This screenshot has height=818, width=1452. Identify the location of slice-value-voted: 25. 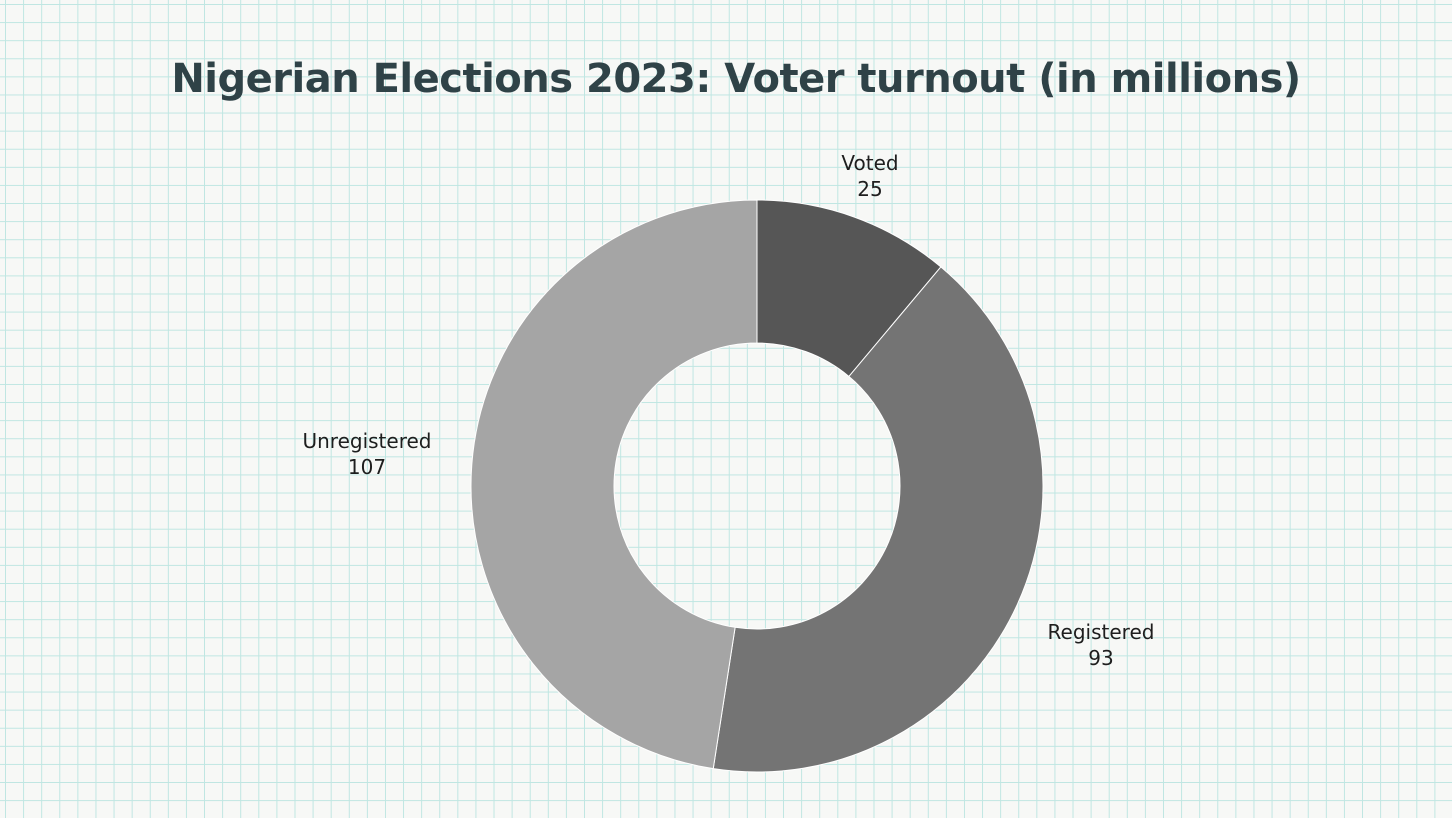
(869, 189).